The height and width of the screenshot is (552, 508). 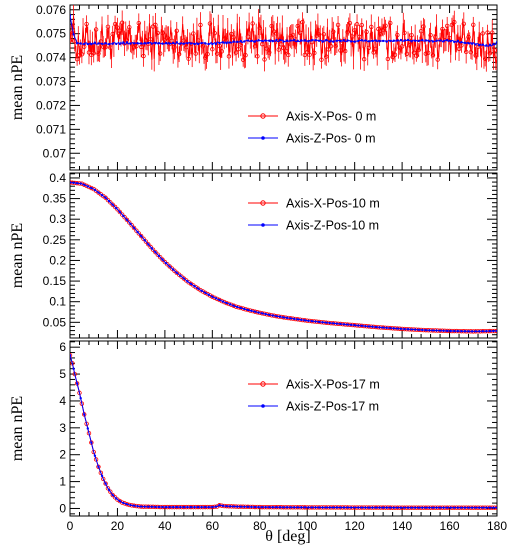 I want to click on x-tick-label: 80, so click(x=260, y=526).